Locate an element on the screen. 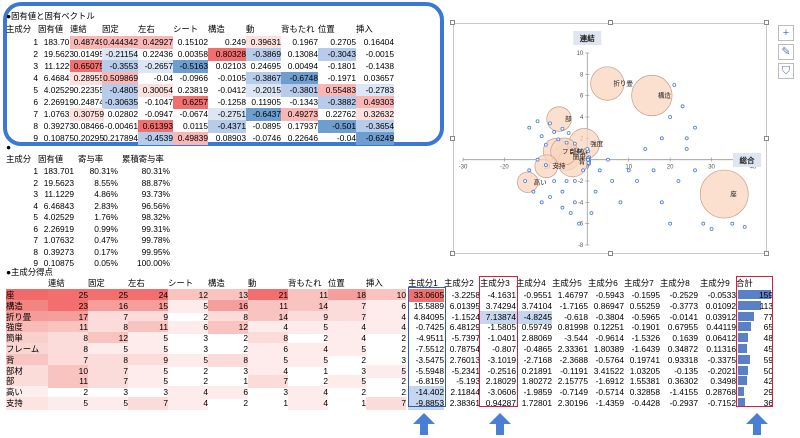  score-cell: 0.21891 is located at coordinates (536, 370).